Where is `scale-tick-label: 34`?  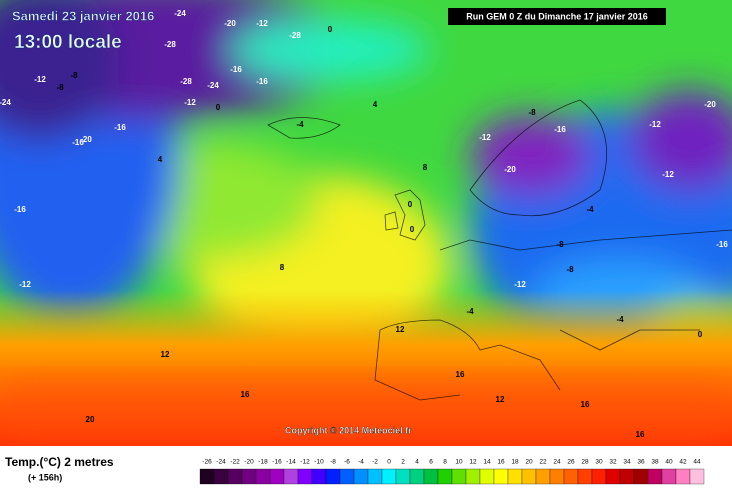 scale-tick-label: 34 is located at coordinates (627, 462).